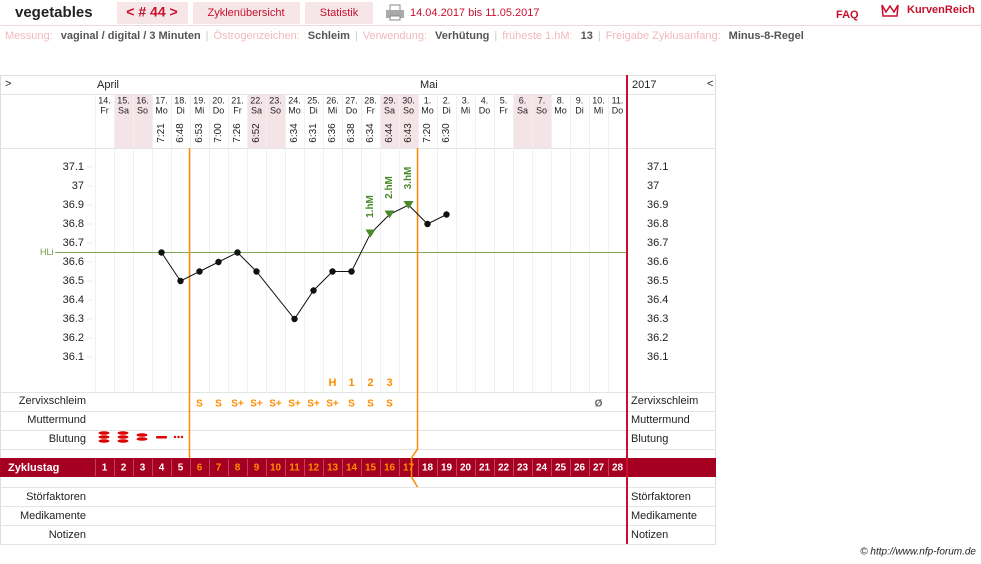 The height and width of the screenshot is (564, 981). Describe the element at coordinates (409, 468) in the screenshot. I see `cycle-day: 17` at that location.